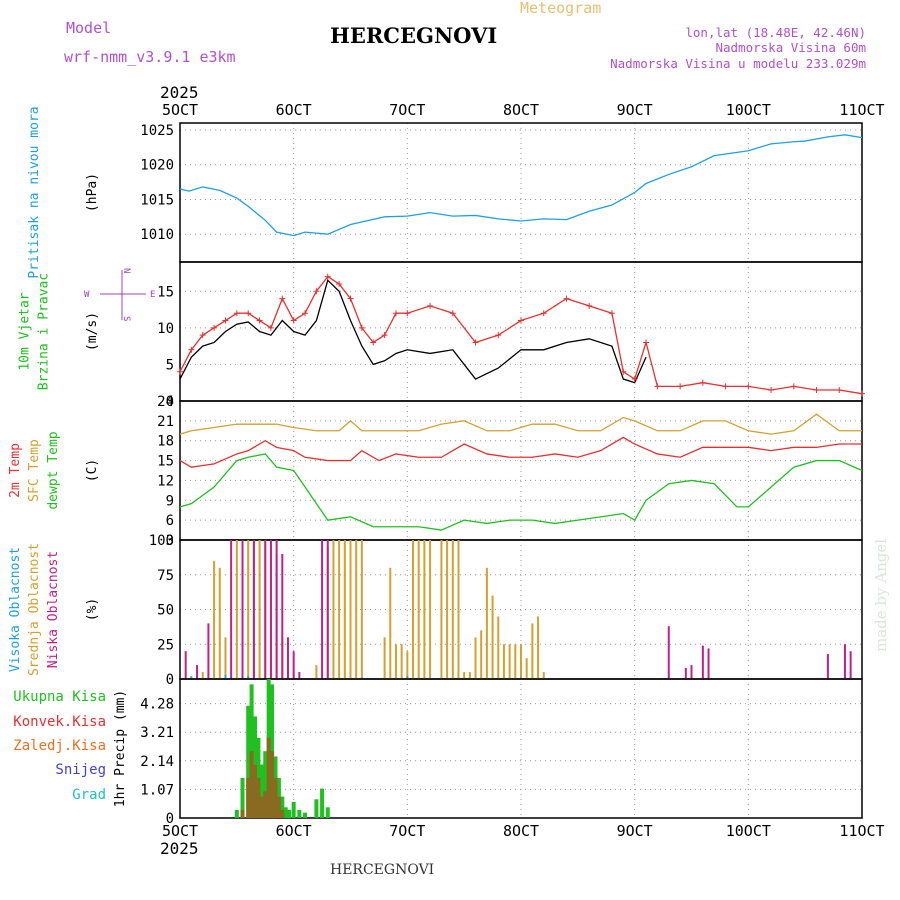  What do you see at coordinates (294, 110) in the screenshot?
I see `x-tick-top: 6OCT` at bounding box center [294, 110].